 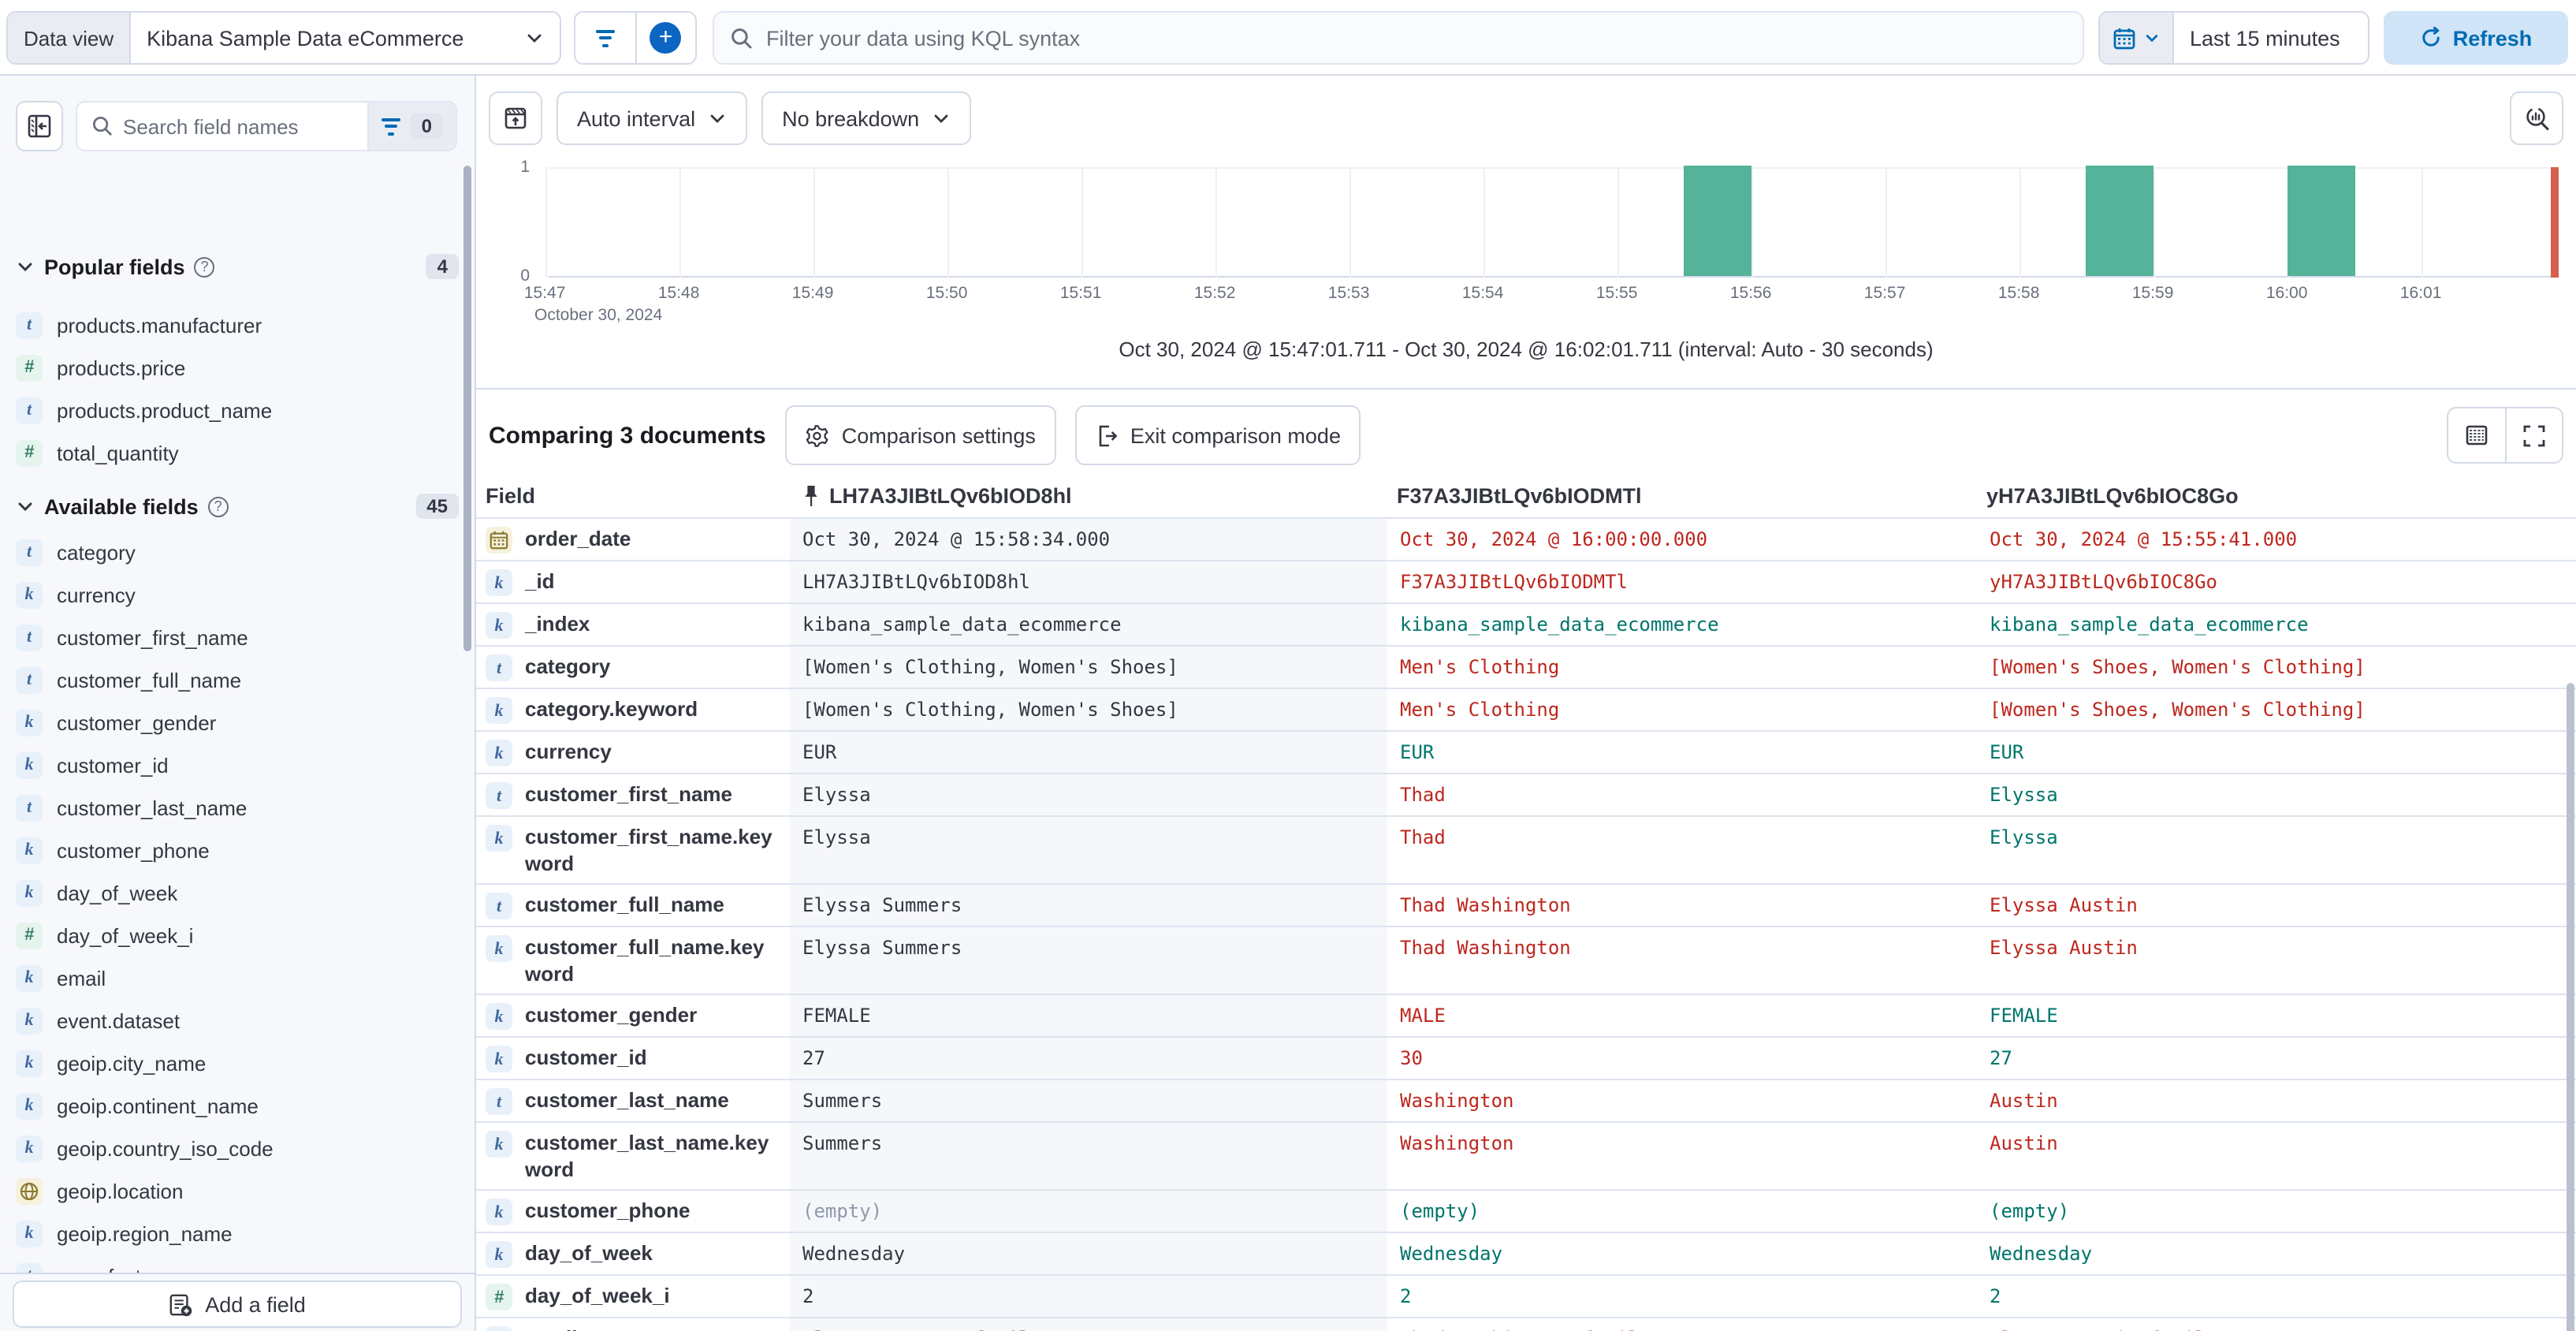 I want to click on field-search-input: Search field names 0, so click(x=266, y=126).